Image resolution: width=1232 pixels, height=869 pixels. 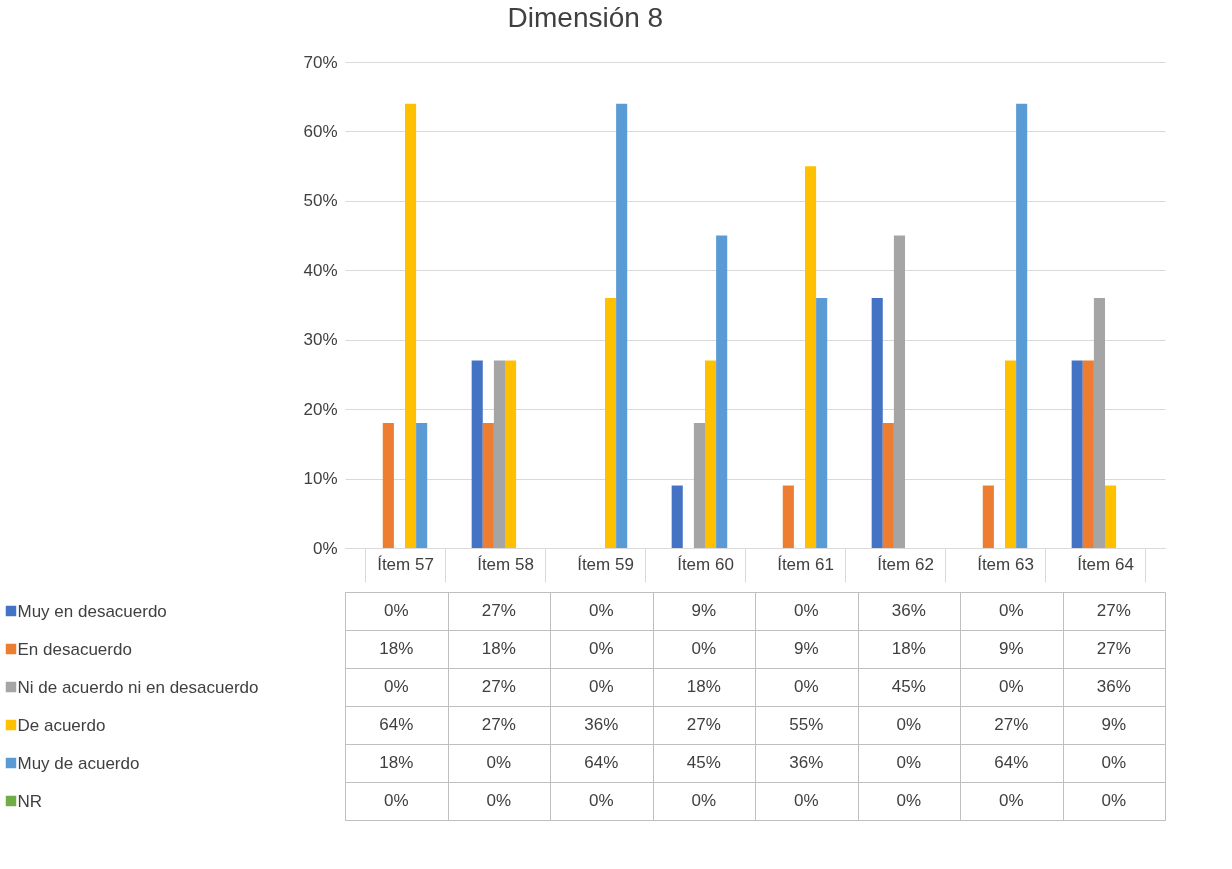 I want to click on x-tick-label: Ítem 61, so click(x=805, y=564).